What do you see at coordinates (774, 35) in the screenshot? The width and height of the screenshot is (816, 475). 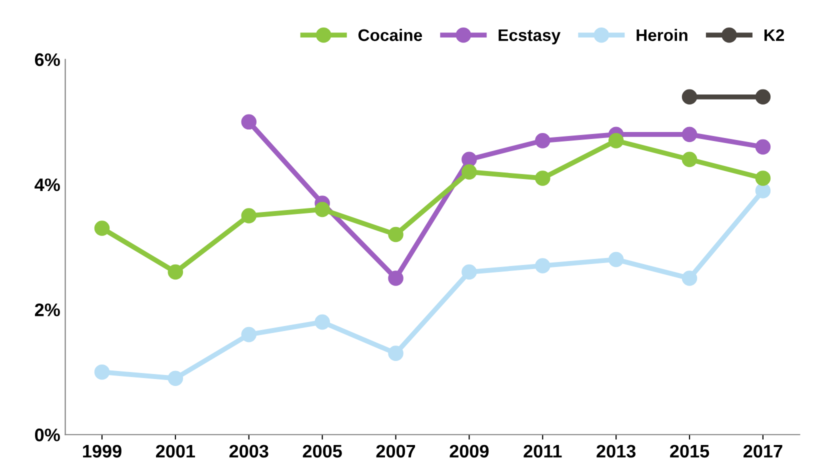 I see `legend-label: K2` at bounding box center [774, 35].